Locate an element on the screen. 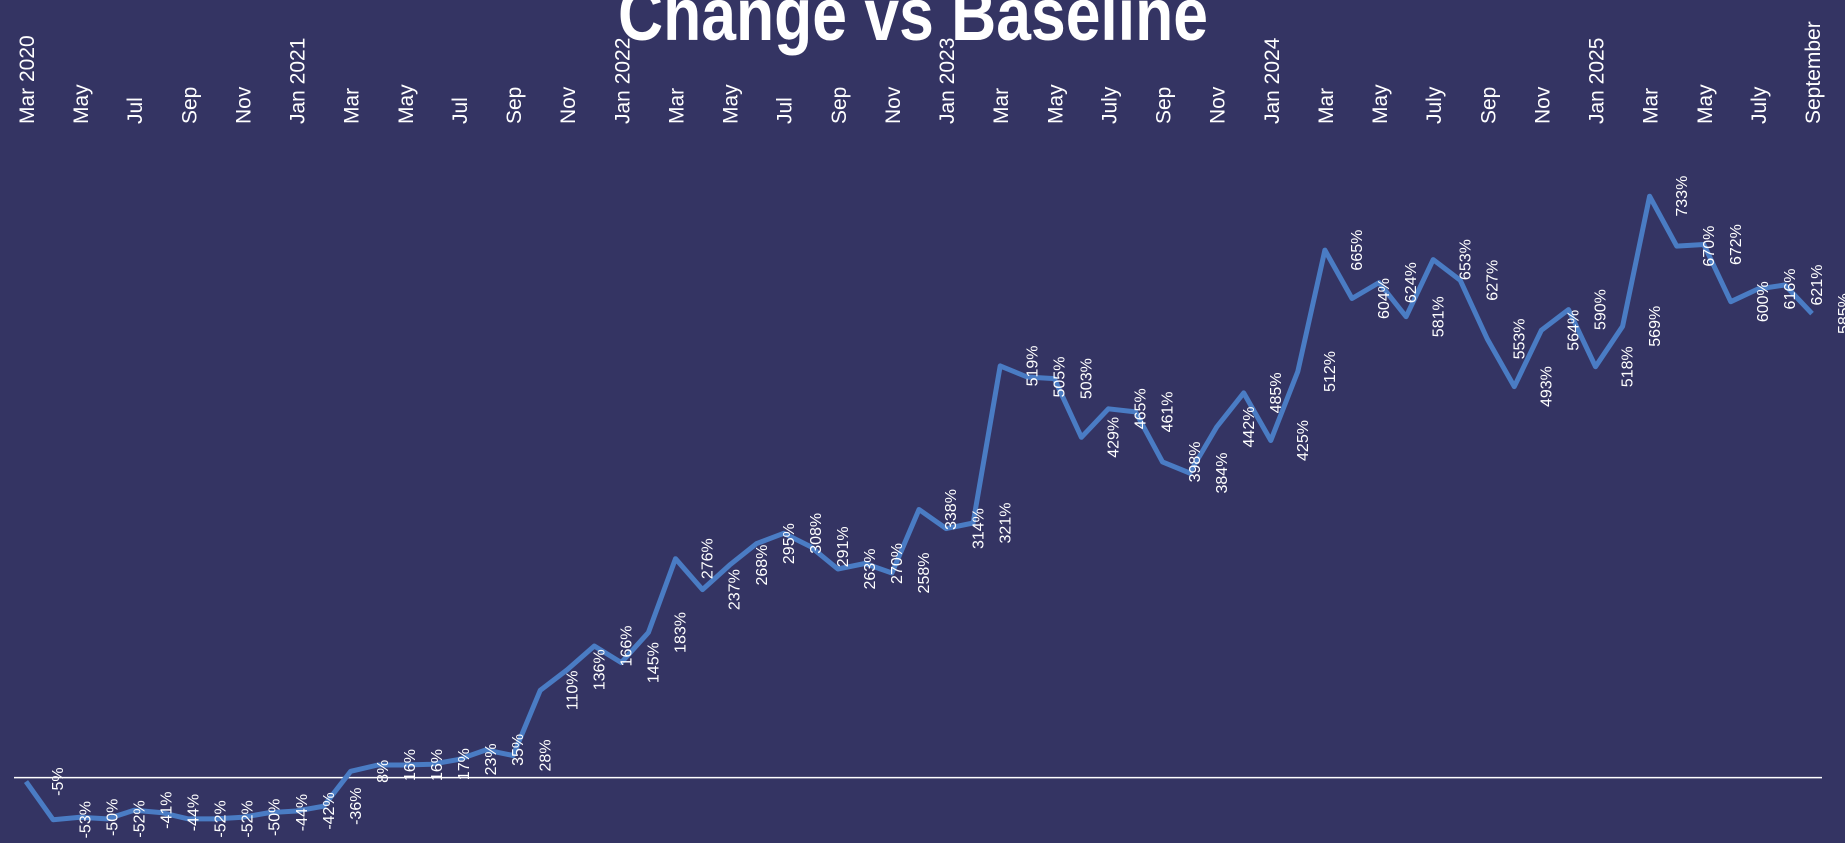  data-label: 314% is located at coordinates (978, 528).